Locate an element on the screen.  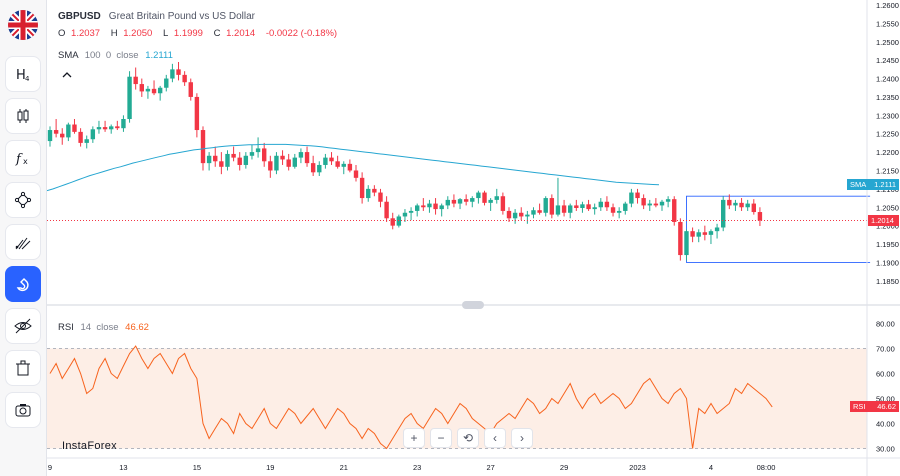
screenshot-button is located at coordinates (23, 410).